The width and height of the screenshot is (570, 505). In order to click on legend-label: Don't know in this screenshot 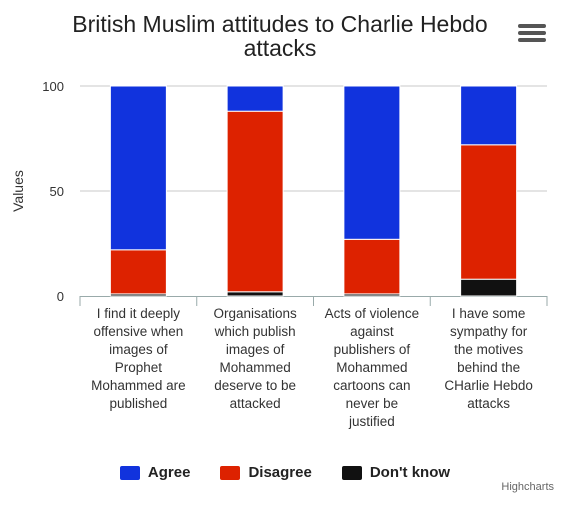, I will do `click(410, 472)`.